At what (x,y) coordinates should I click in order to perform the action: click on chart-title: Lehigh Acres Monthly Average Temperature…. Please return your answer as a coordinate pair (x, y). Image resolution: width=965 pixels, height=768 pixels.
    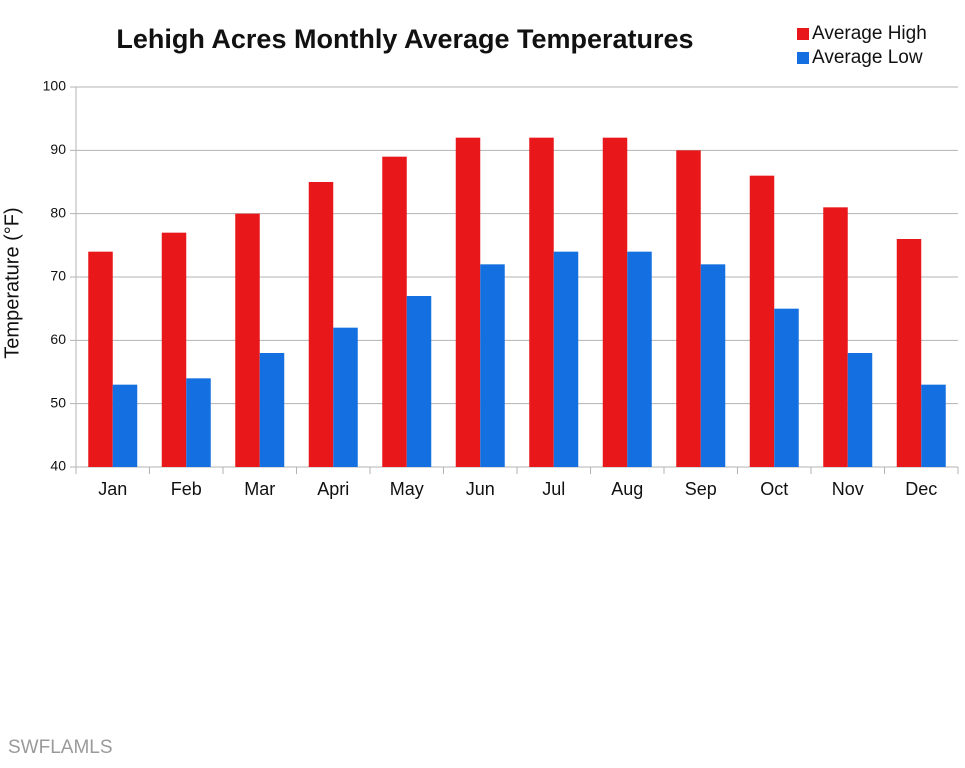
    Looking at the image, I should click on (404, 39).